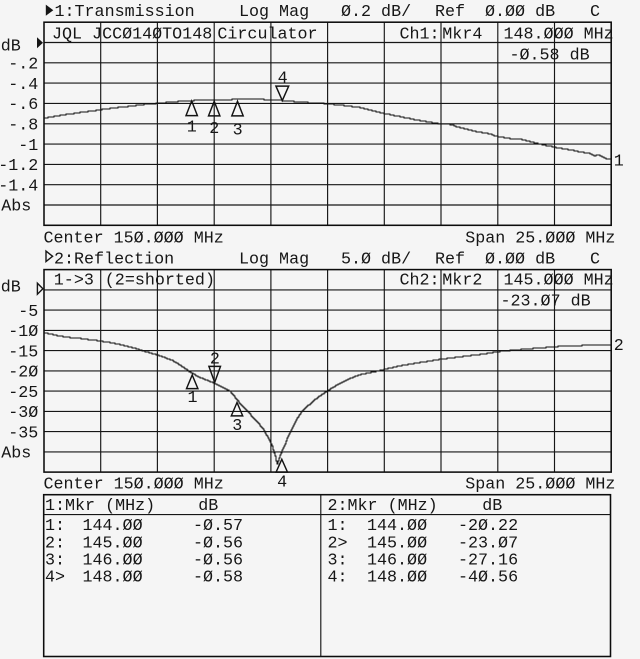  What do you see at coordinates (376, 259) in the screenshot?
I see `svg-text: 5.Ø dB/` at bounding box center [376, 259].